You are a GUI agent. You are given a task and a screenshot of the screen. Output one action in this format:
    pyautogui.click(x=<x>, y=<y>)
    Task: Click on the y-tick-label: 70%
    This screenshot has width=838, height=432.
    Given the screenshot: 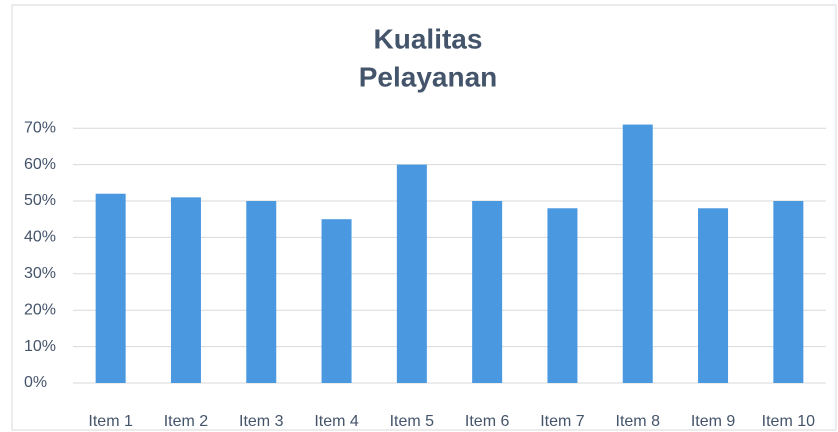 What is the action you would take?
    pyautogui.click(x=40, y=127)
    